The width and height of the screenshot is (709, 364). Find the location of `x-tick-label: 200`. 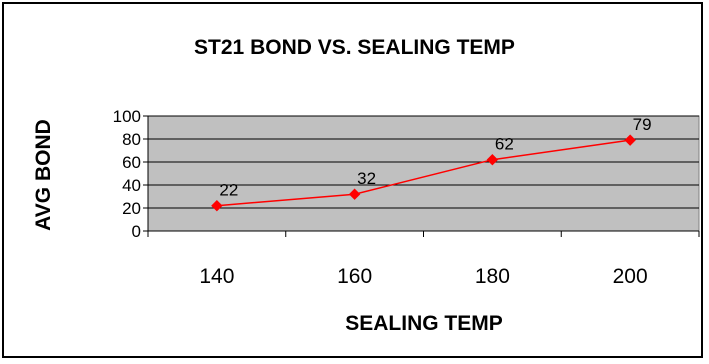

x-tick-label: 200 is located at coordinates (630, 276).